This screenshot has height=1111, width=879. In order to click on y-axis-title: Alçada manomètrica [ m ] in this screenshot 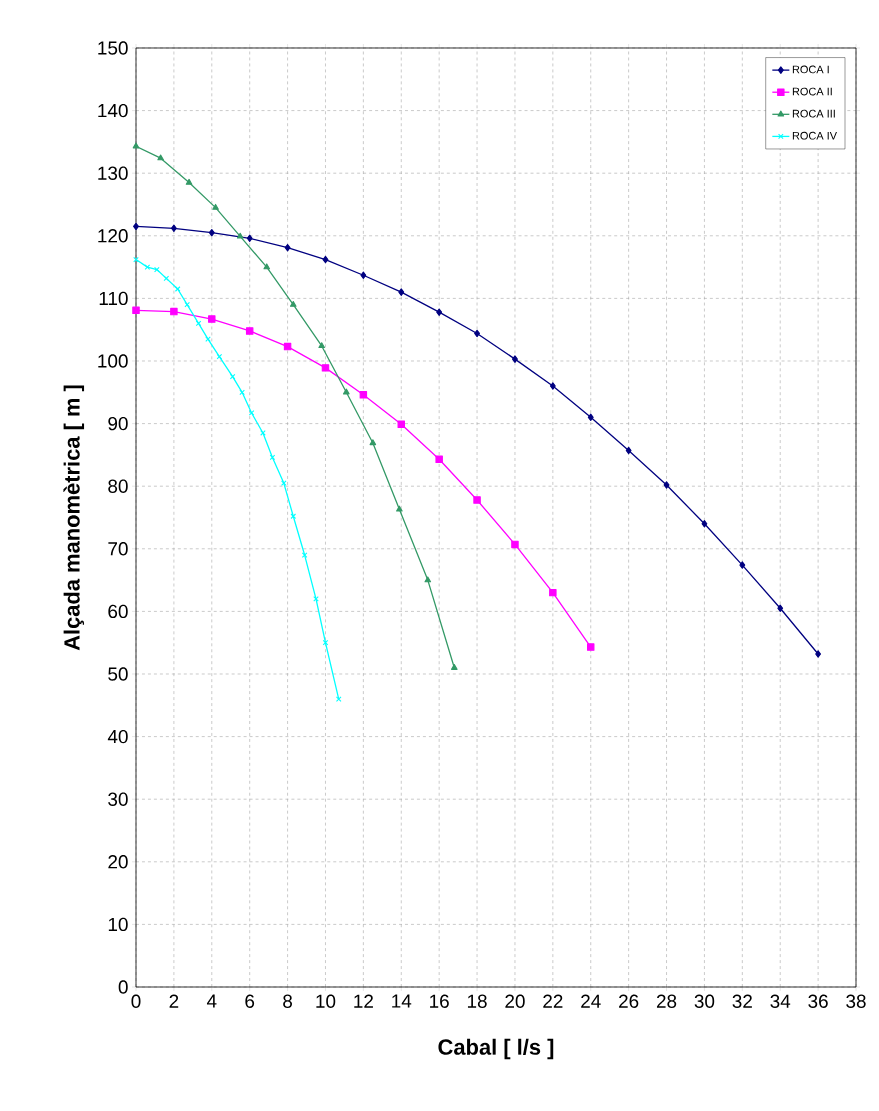, I will do `click(74, 518)`.